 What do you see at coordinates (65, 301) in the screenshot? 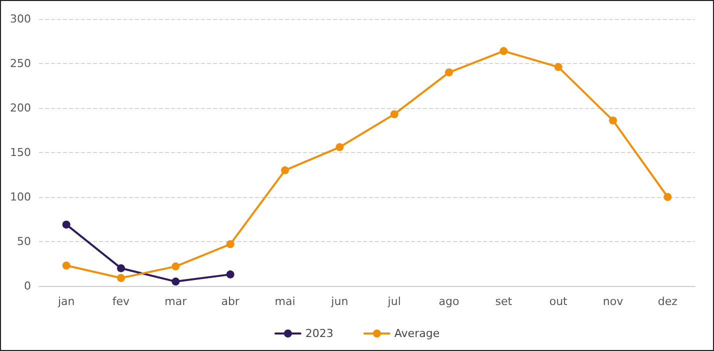
I see `x-tick-label: jan` at bounding box center [65, 301].